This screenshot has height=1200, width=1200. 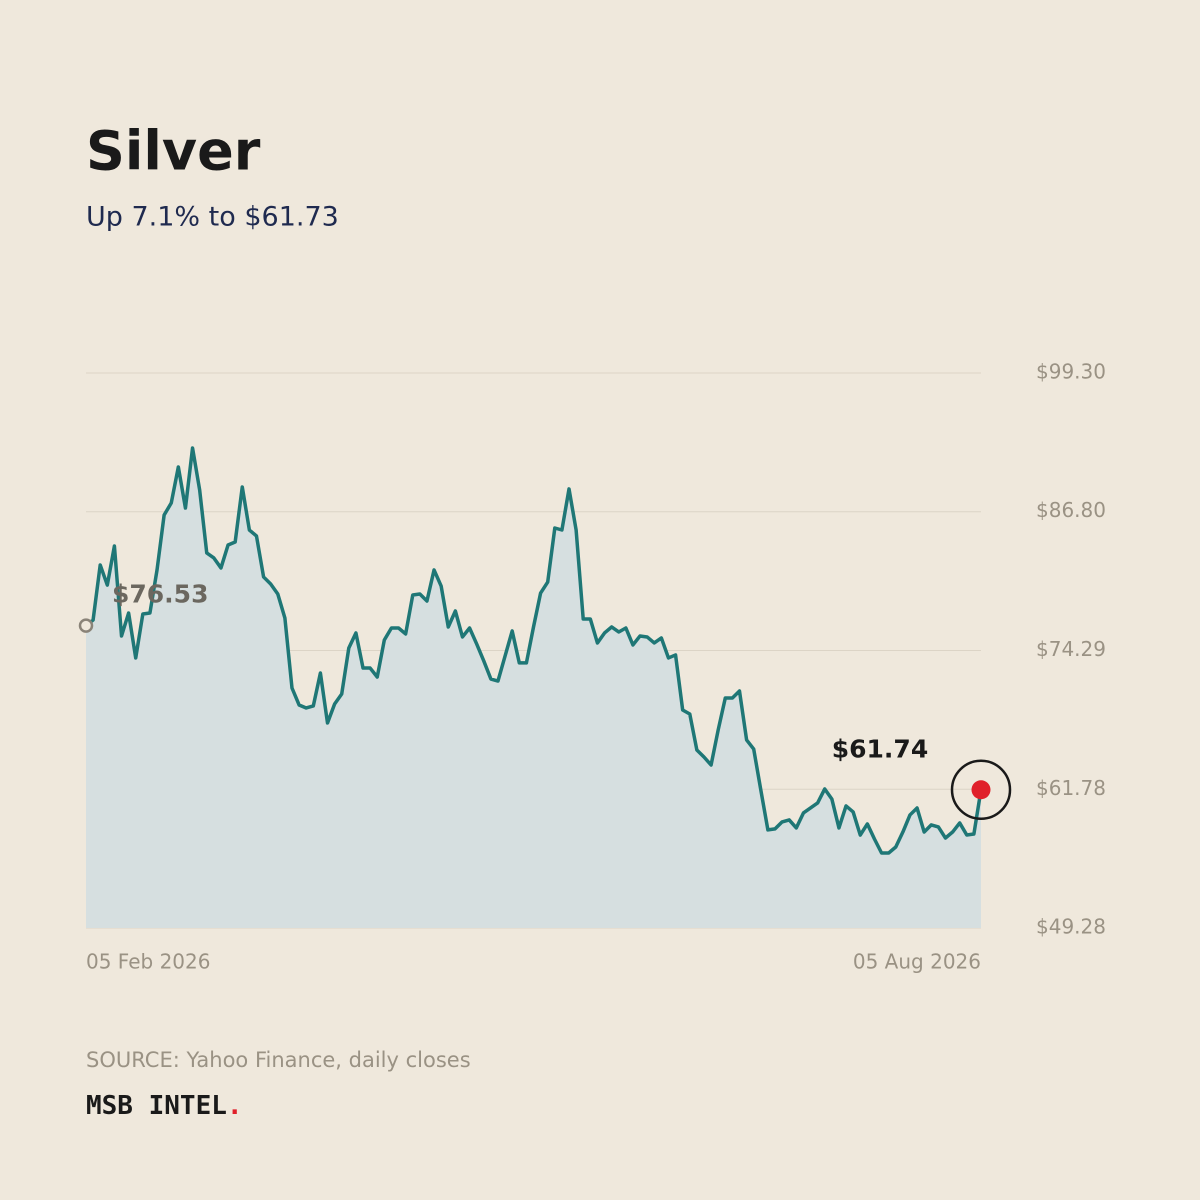 I want to click on x-tick-label: 05 Aug 2026, so click(x=917, y=962).